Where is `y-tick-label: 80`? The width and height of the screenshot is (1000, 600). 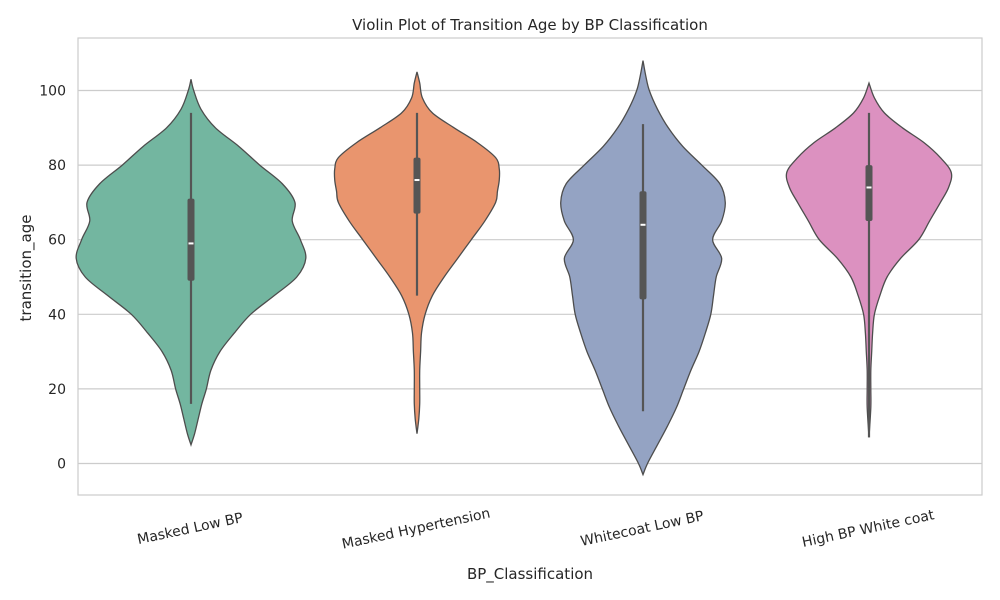
y-tick-label: 80 is located at coordinates (57, 166).